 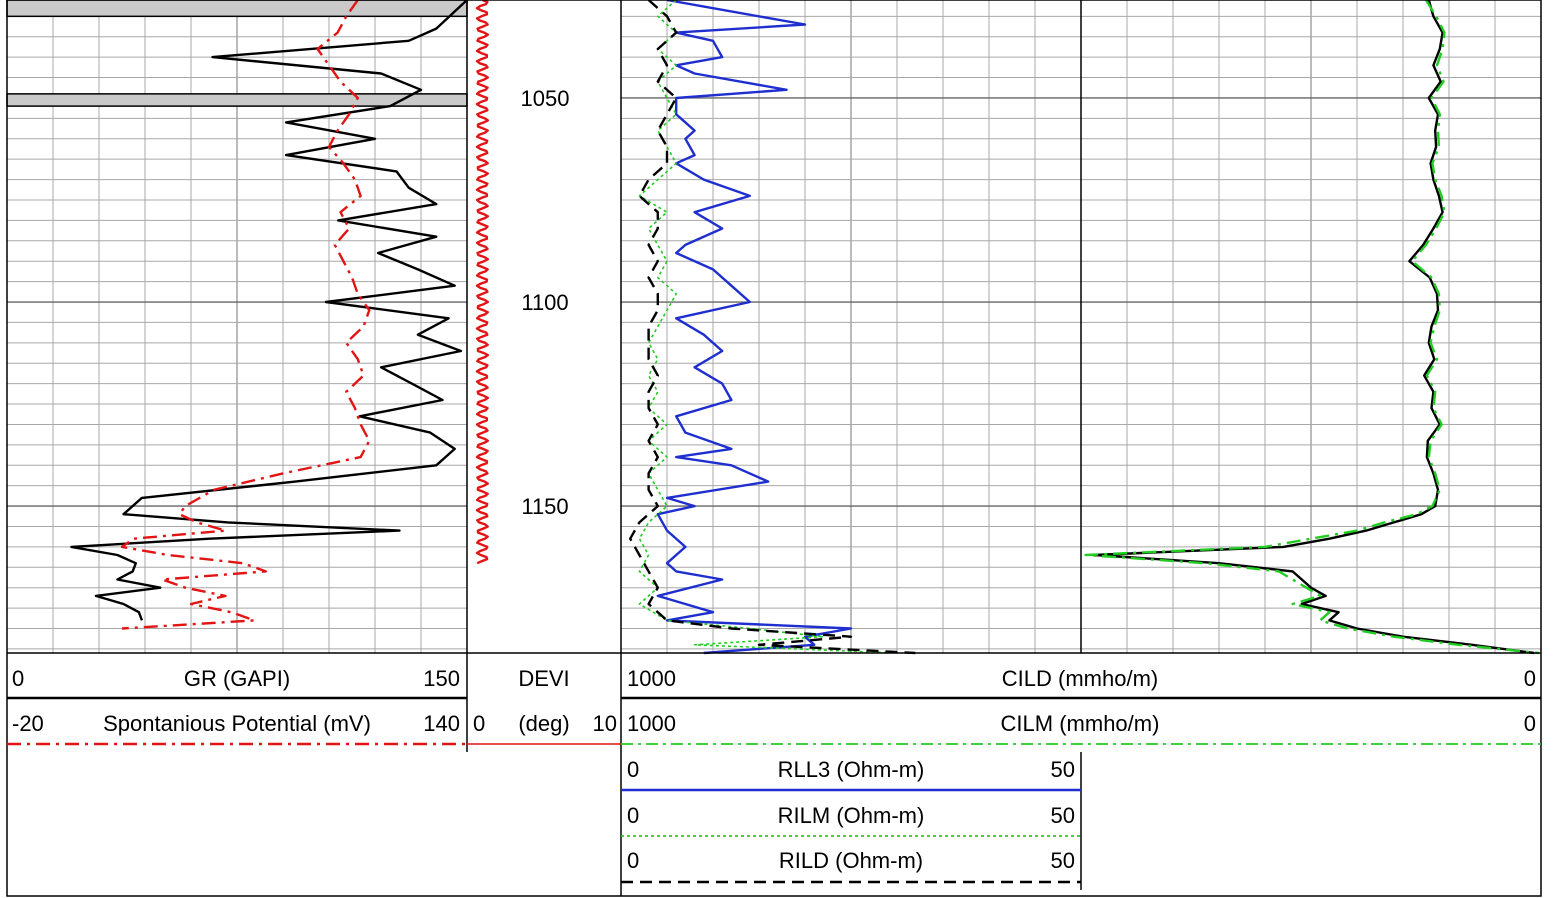 What do you see at coordinates (1080, 678) in the screenshot?
I see `cild-curve-label: CILD (mmho/m)` at bounding box center [1080, 678].